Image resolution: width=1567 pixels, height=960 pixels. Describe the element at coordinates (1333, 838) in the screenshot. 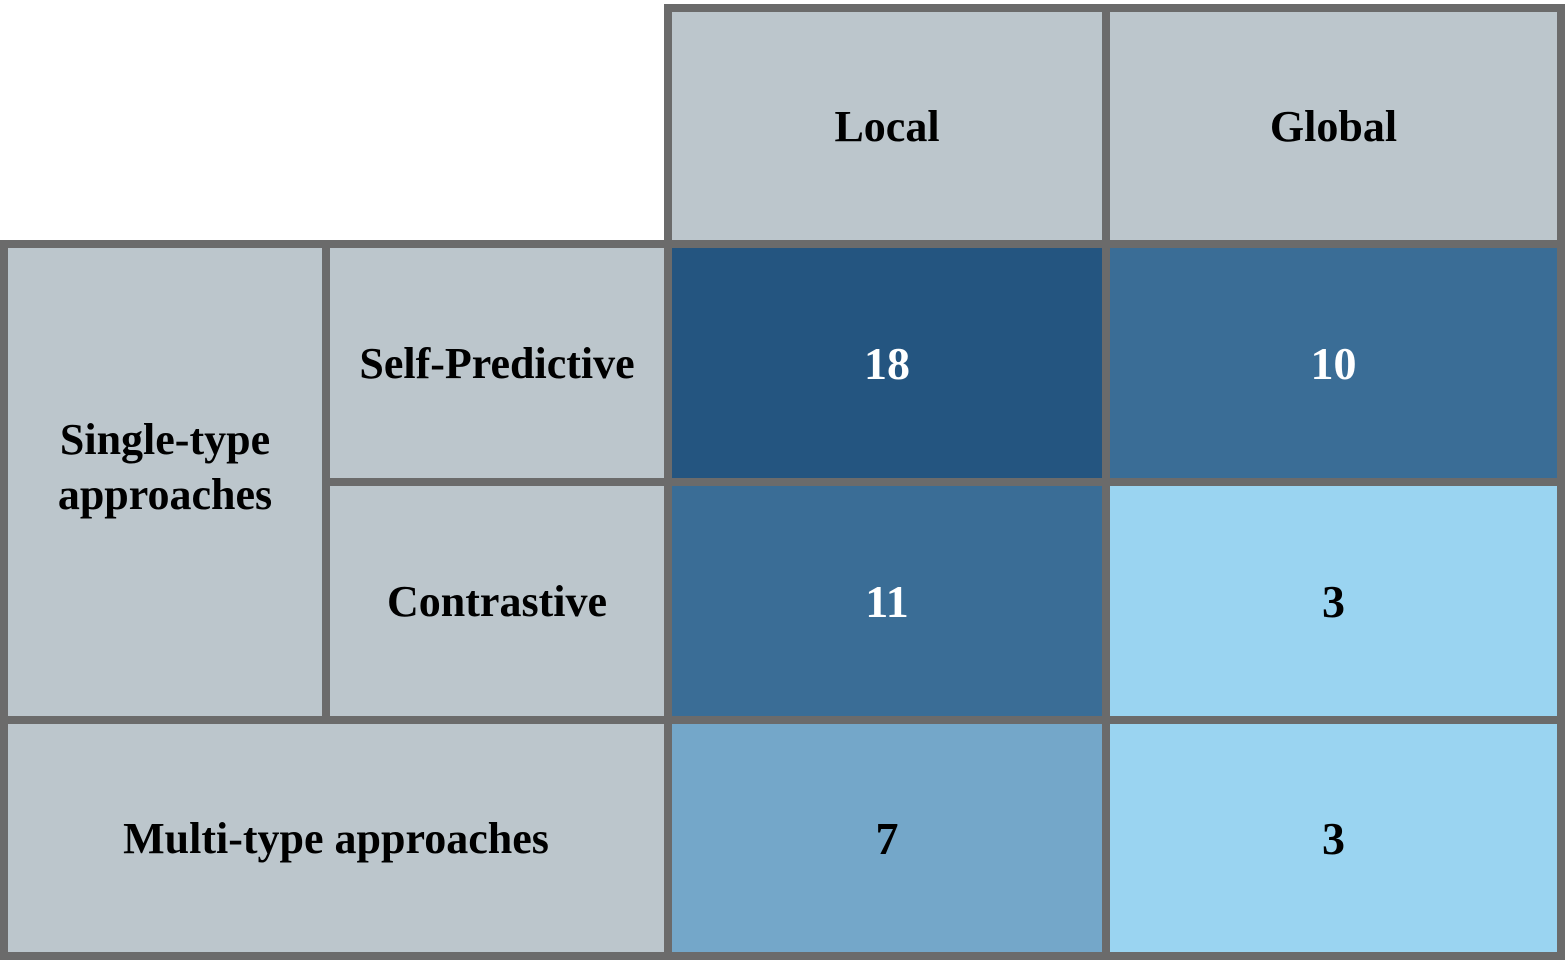

I see `heatmap-cell-multi-type-global: 3` at that location.